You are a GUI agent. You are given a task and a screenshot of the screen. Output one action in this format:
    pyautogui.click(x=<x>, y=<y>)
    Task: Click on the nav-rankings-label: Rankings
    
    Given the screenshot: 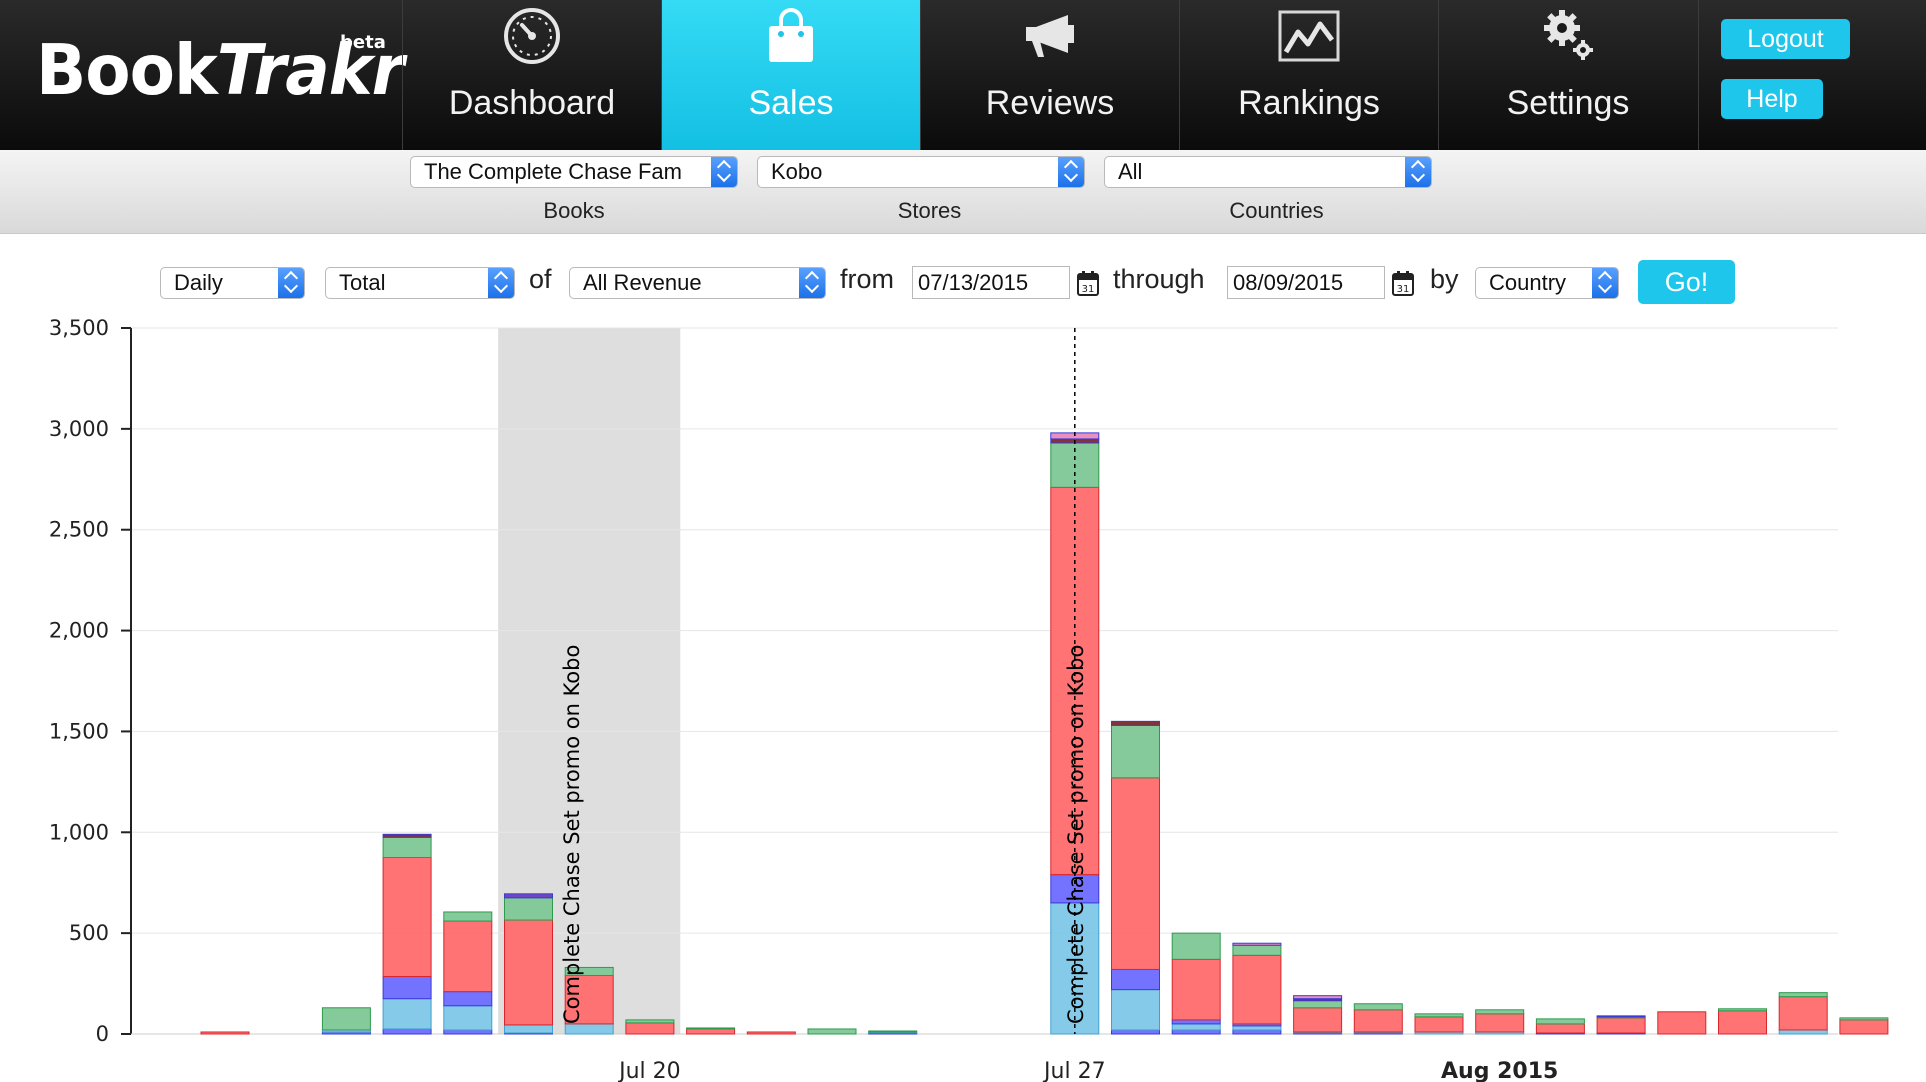 What is the action you would take?
    pyautogui.click(x=1309, y=103)
    